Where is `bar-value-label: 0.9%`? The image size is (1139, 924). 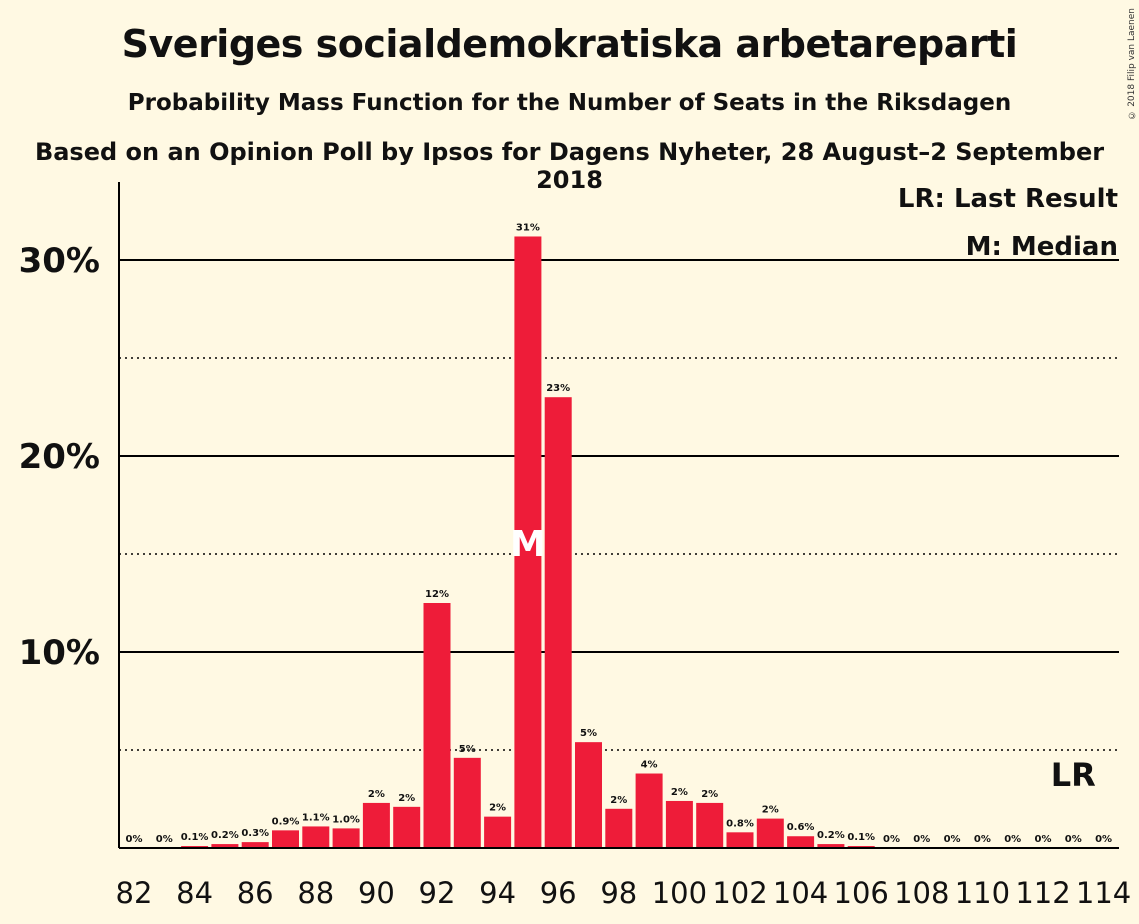
bar-value-label: 0.9% is located at coordinates (286, 821).